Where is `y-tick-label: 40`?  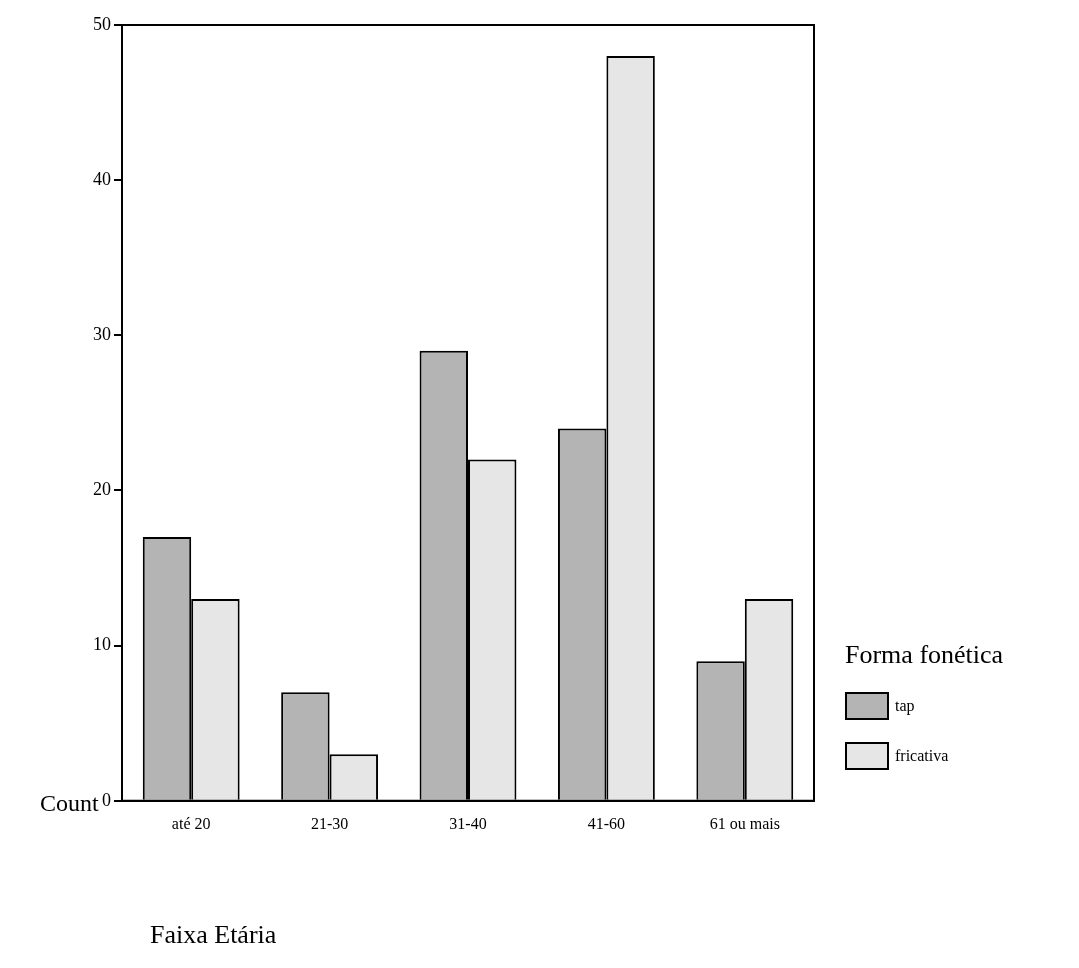
y-tick-label: 40 is located at coordinates (102, 178).